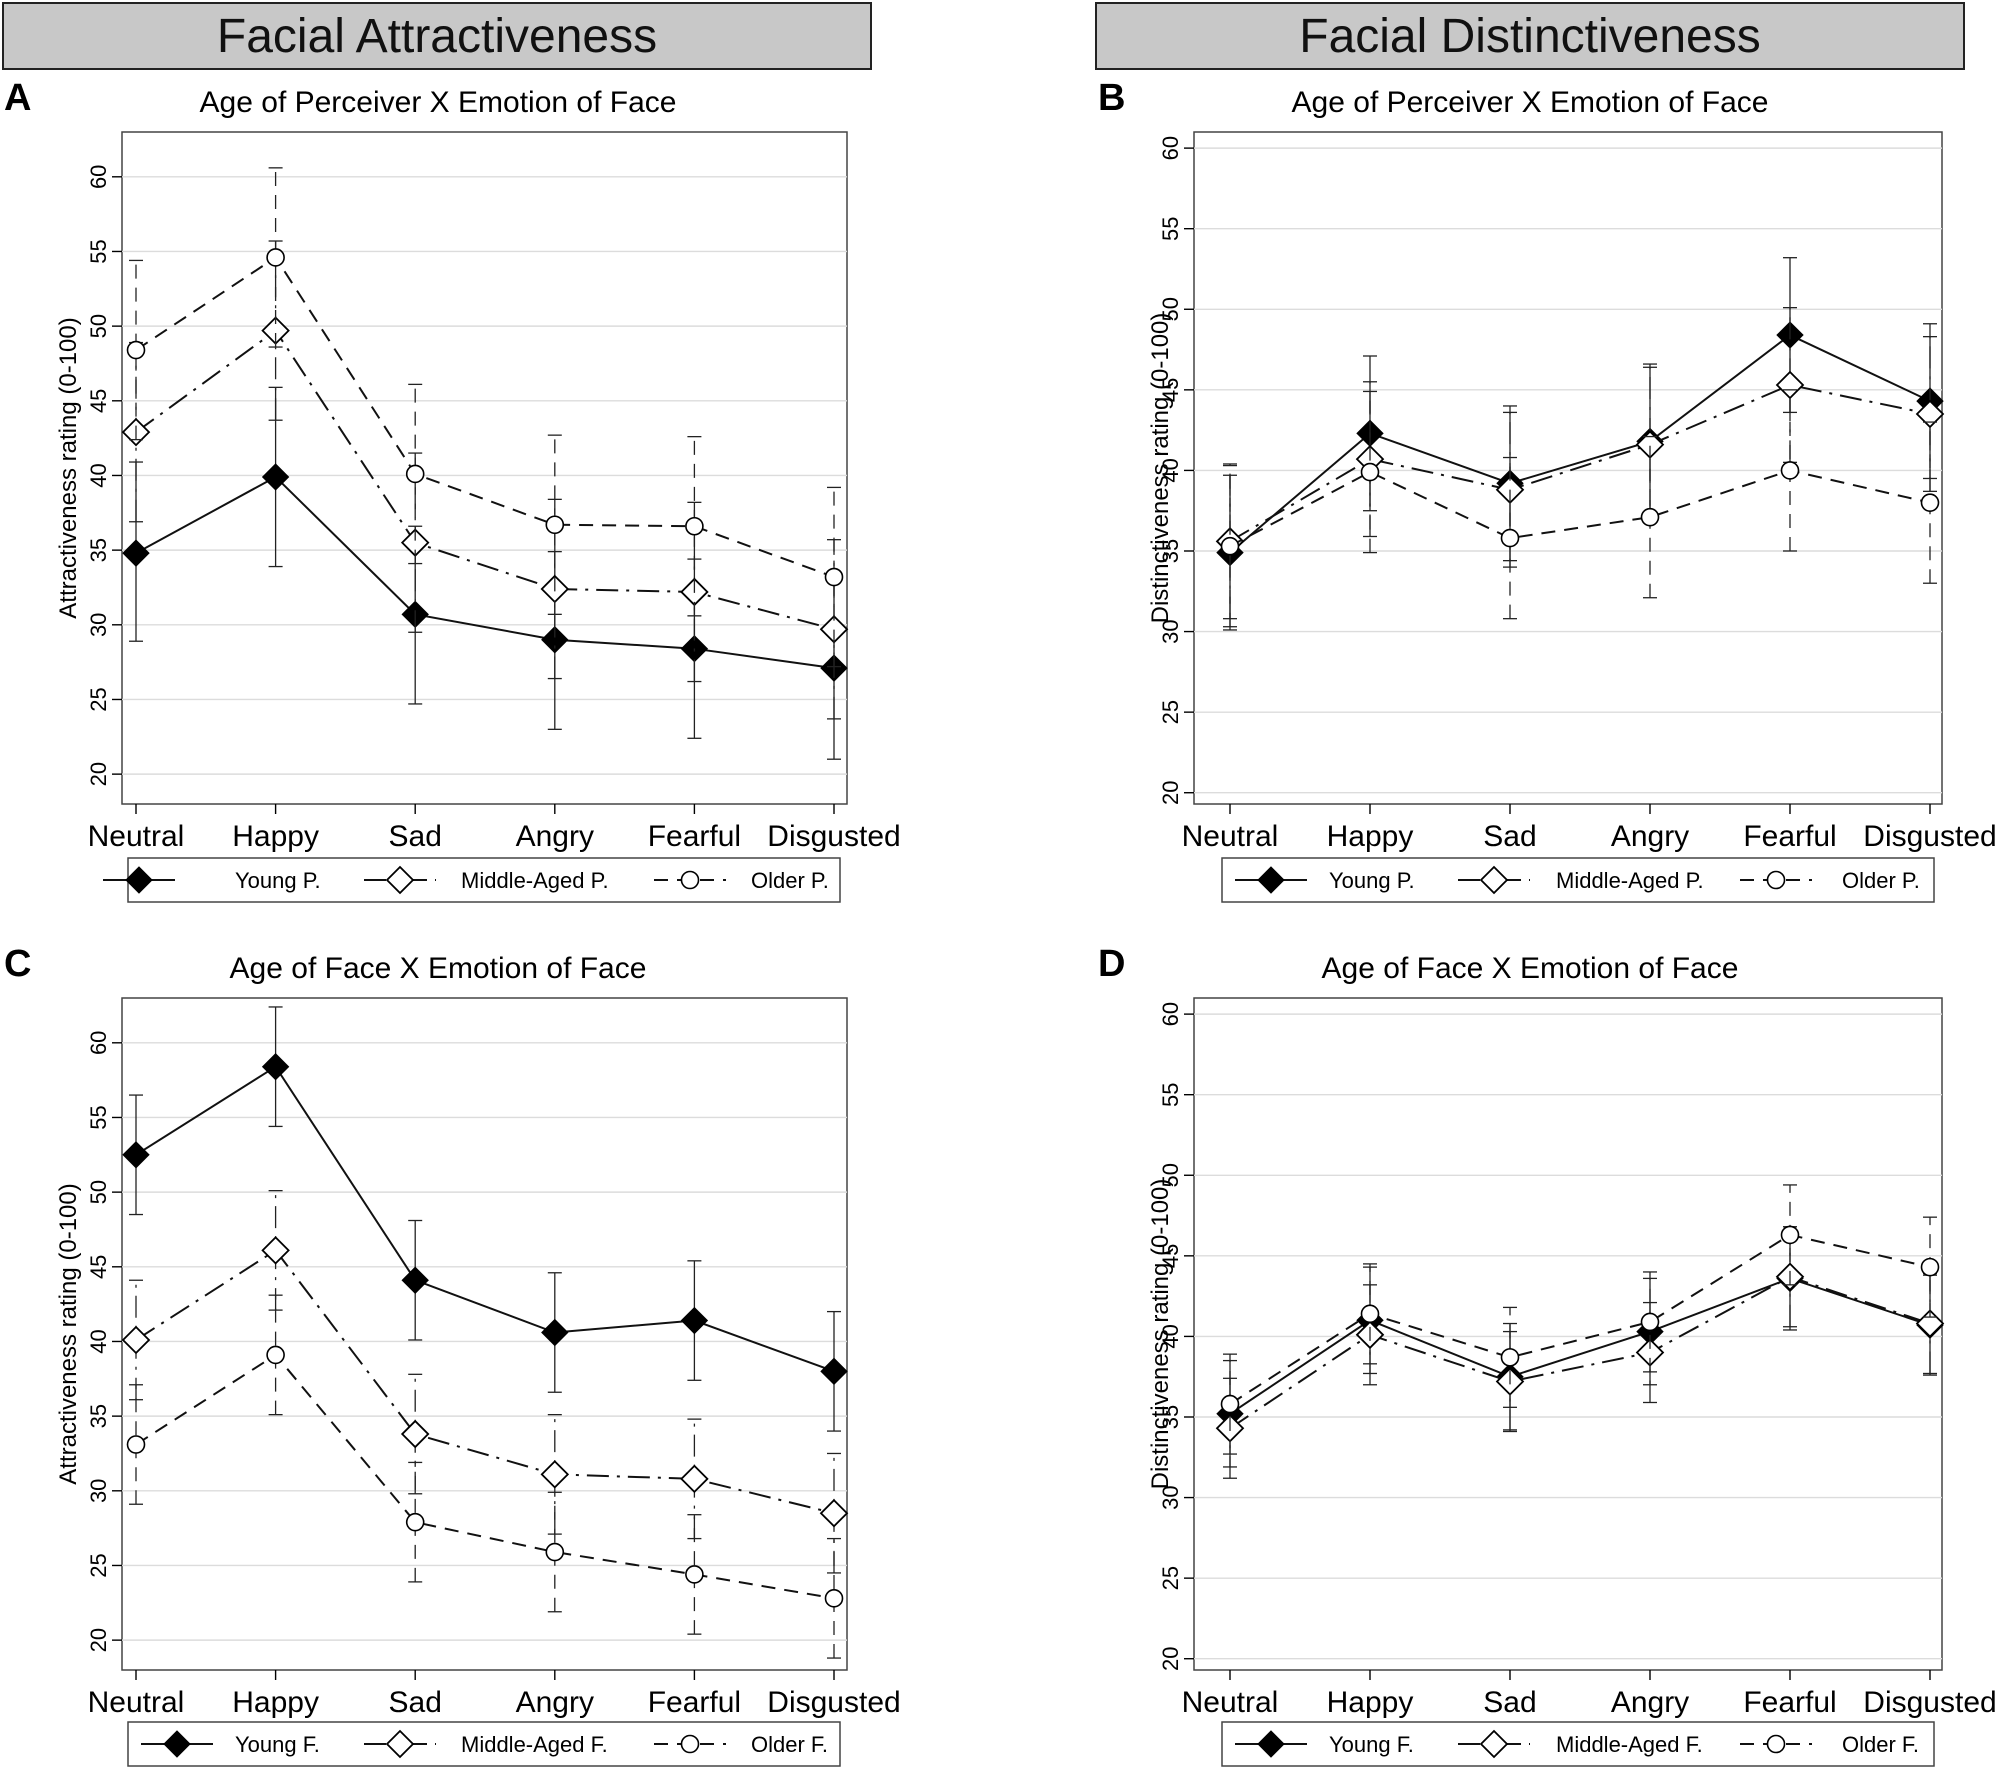  Describe the element at coordinates (789, 1744) in the screenshot. I see `legend-label: Older F.` at that location.